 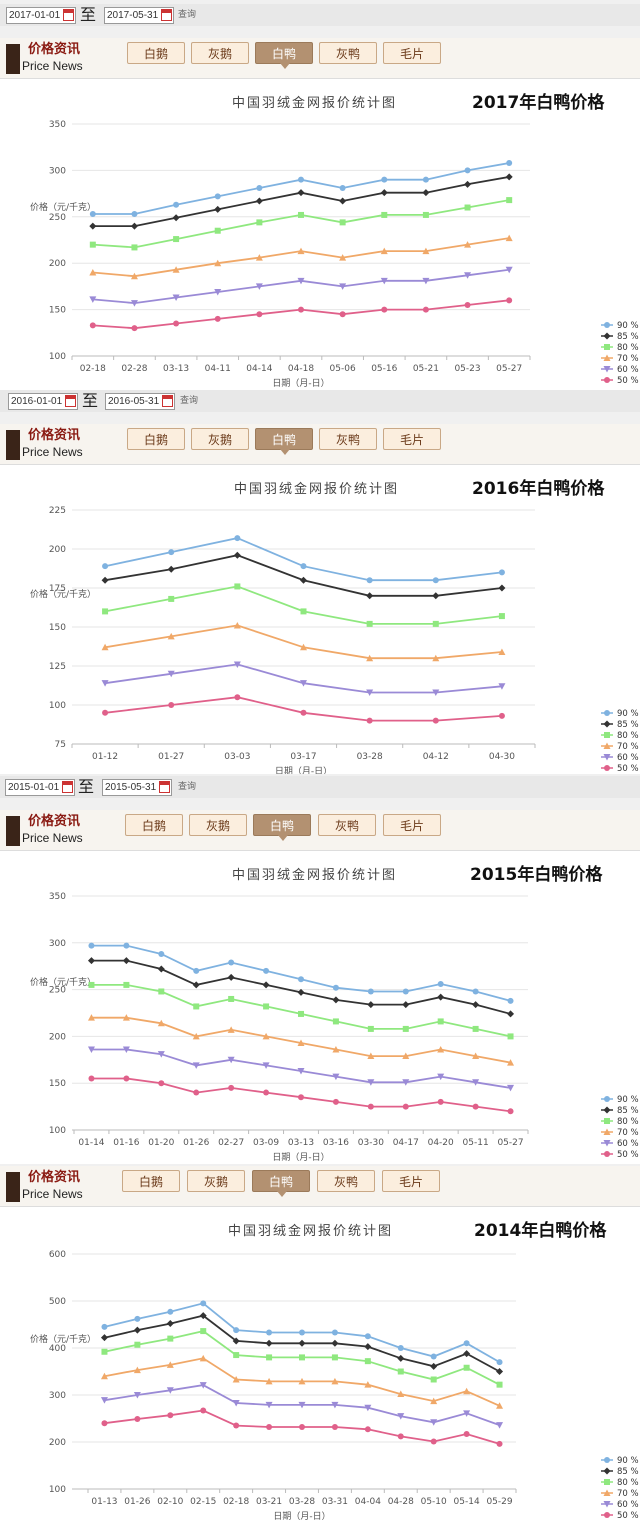 I want to click on series-line-85pct, so click(x=301, y=987).